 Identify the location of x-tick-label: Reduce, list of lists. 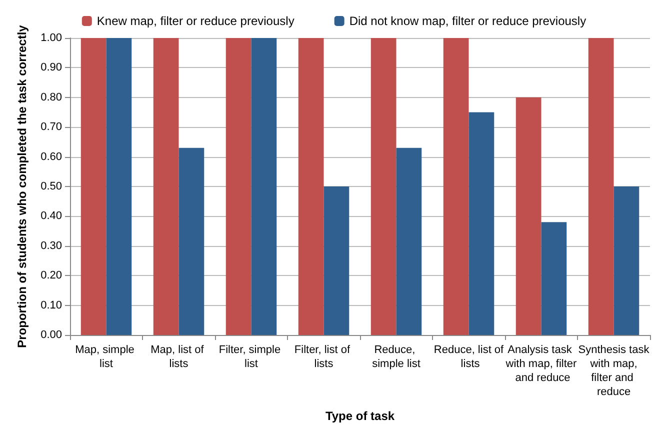
(469, 357).